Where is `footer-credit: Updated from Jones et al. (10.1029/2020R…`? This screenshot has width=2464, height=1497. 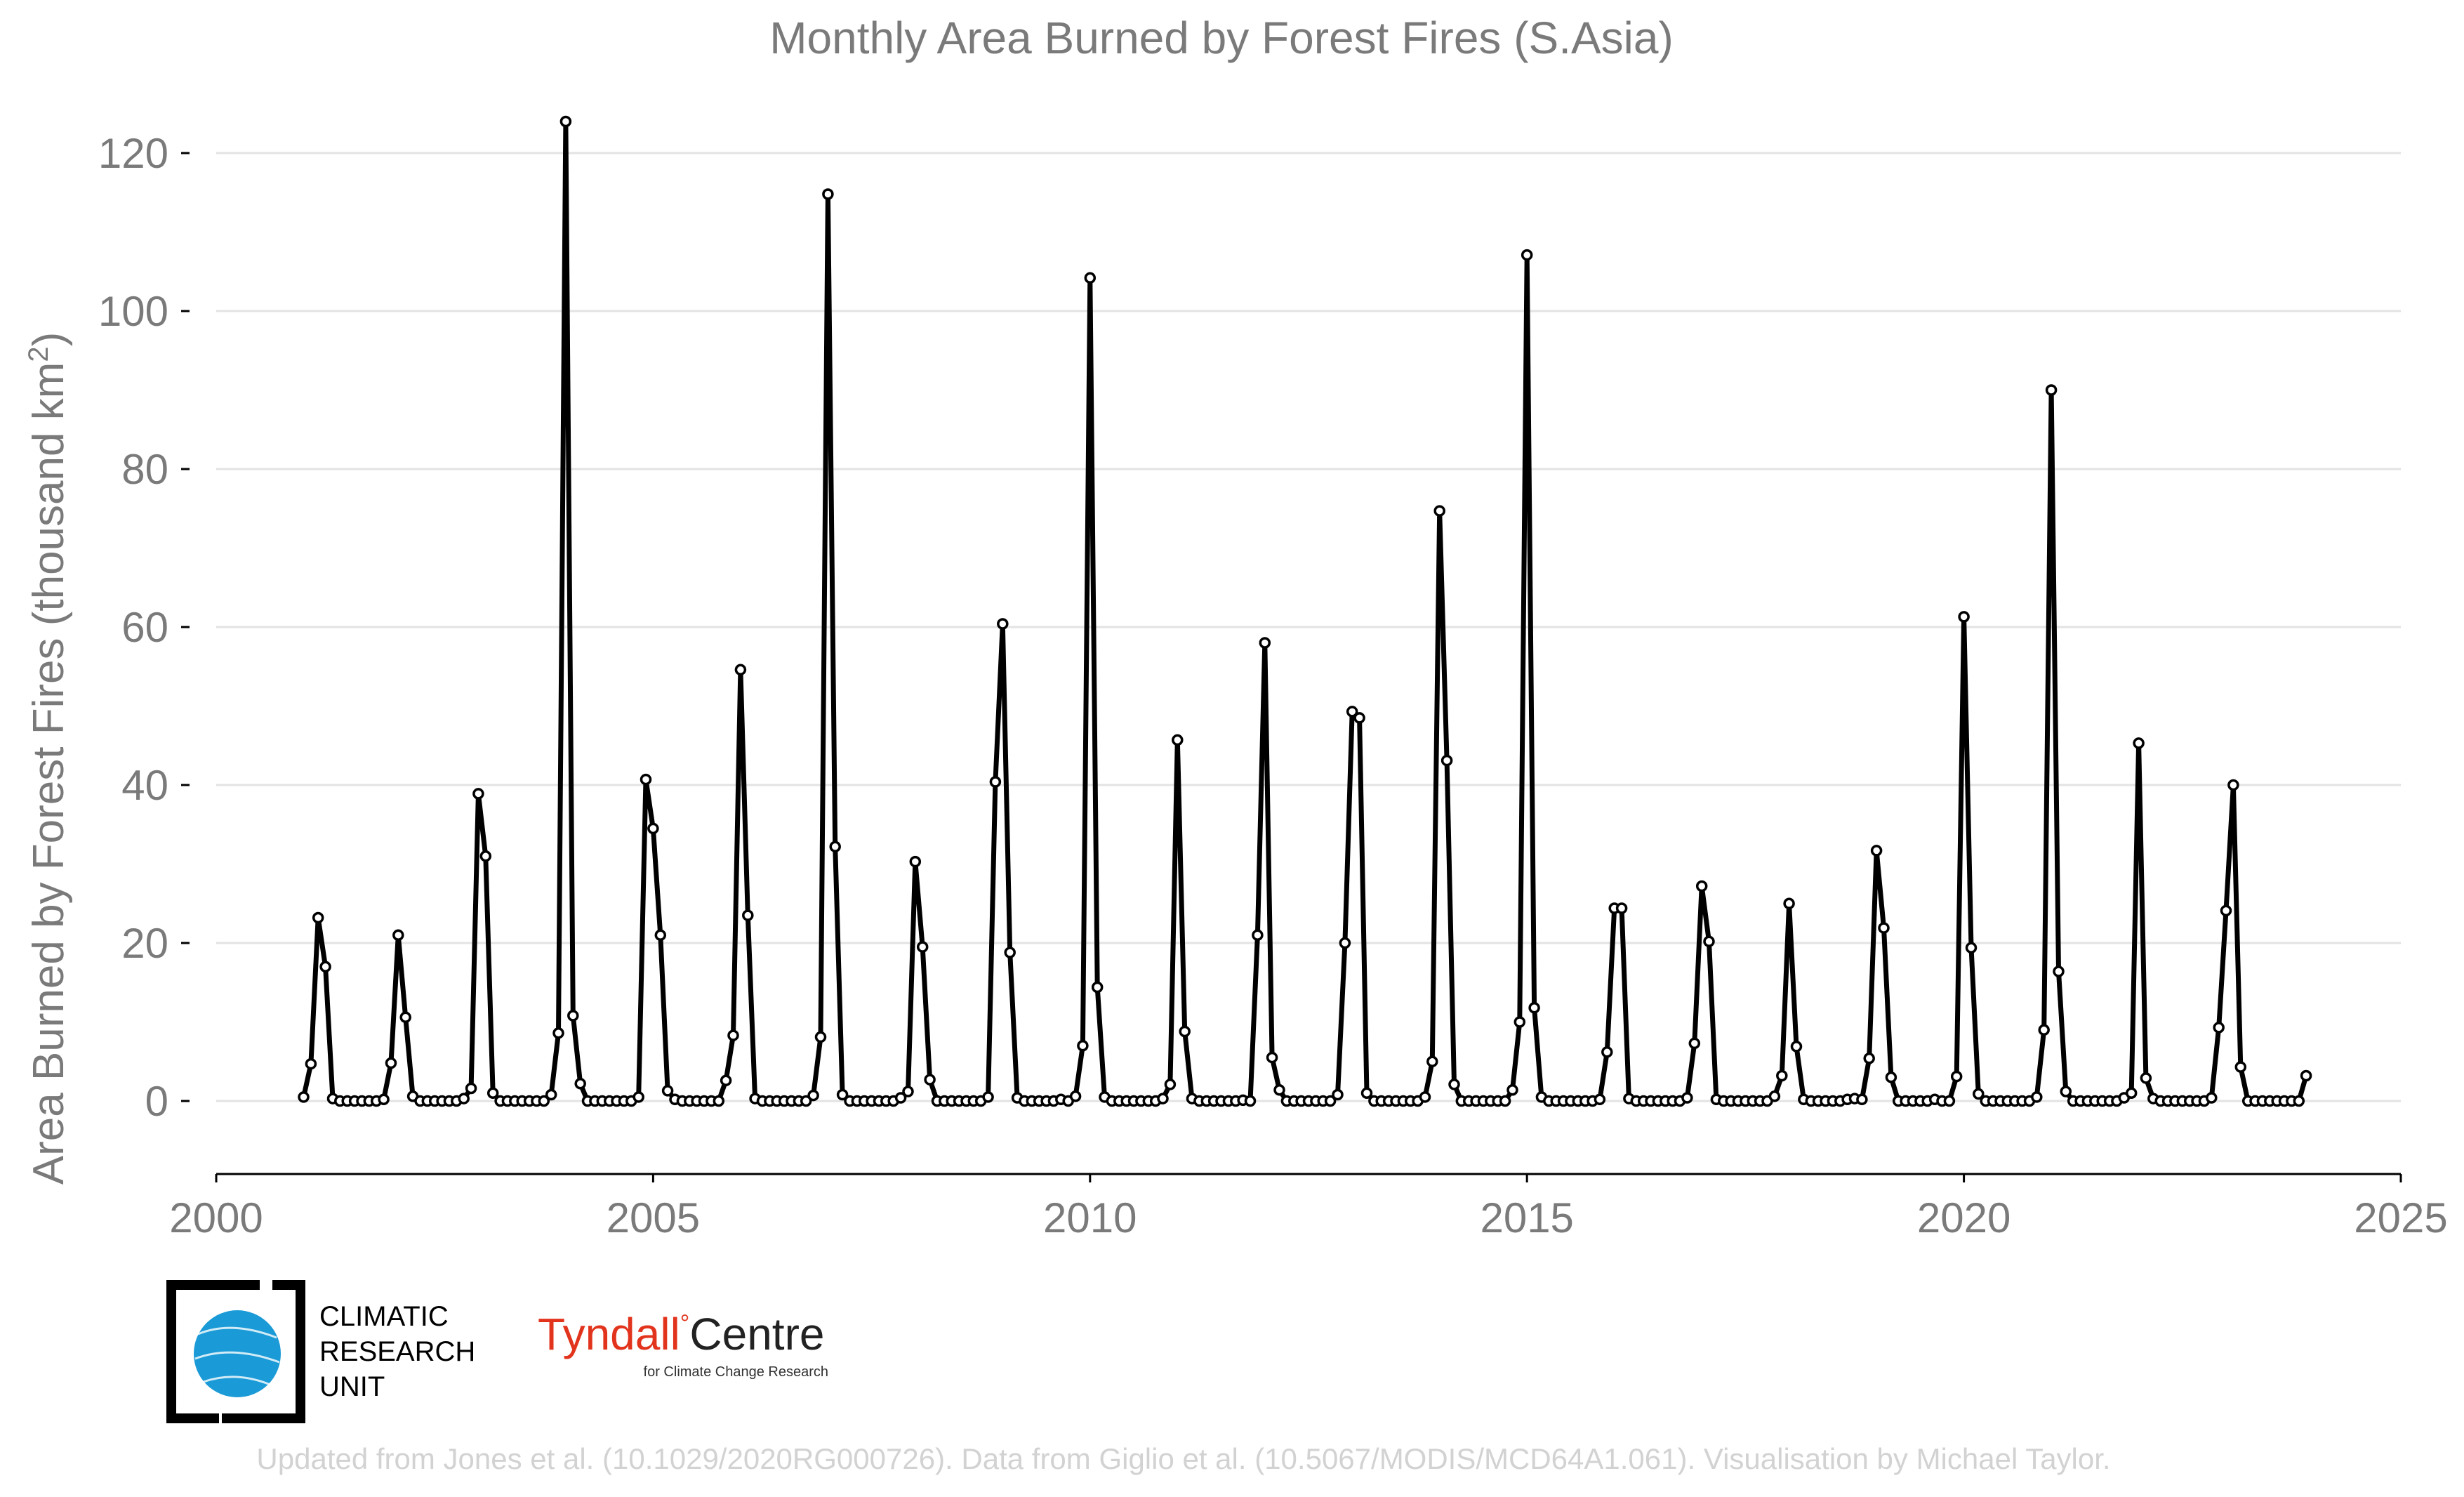 footer-credit: Updated from Jones et al. (10.1029/2020R… is located at coordinates (1183, 1458).